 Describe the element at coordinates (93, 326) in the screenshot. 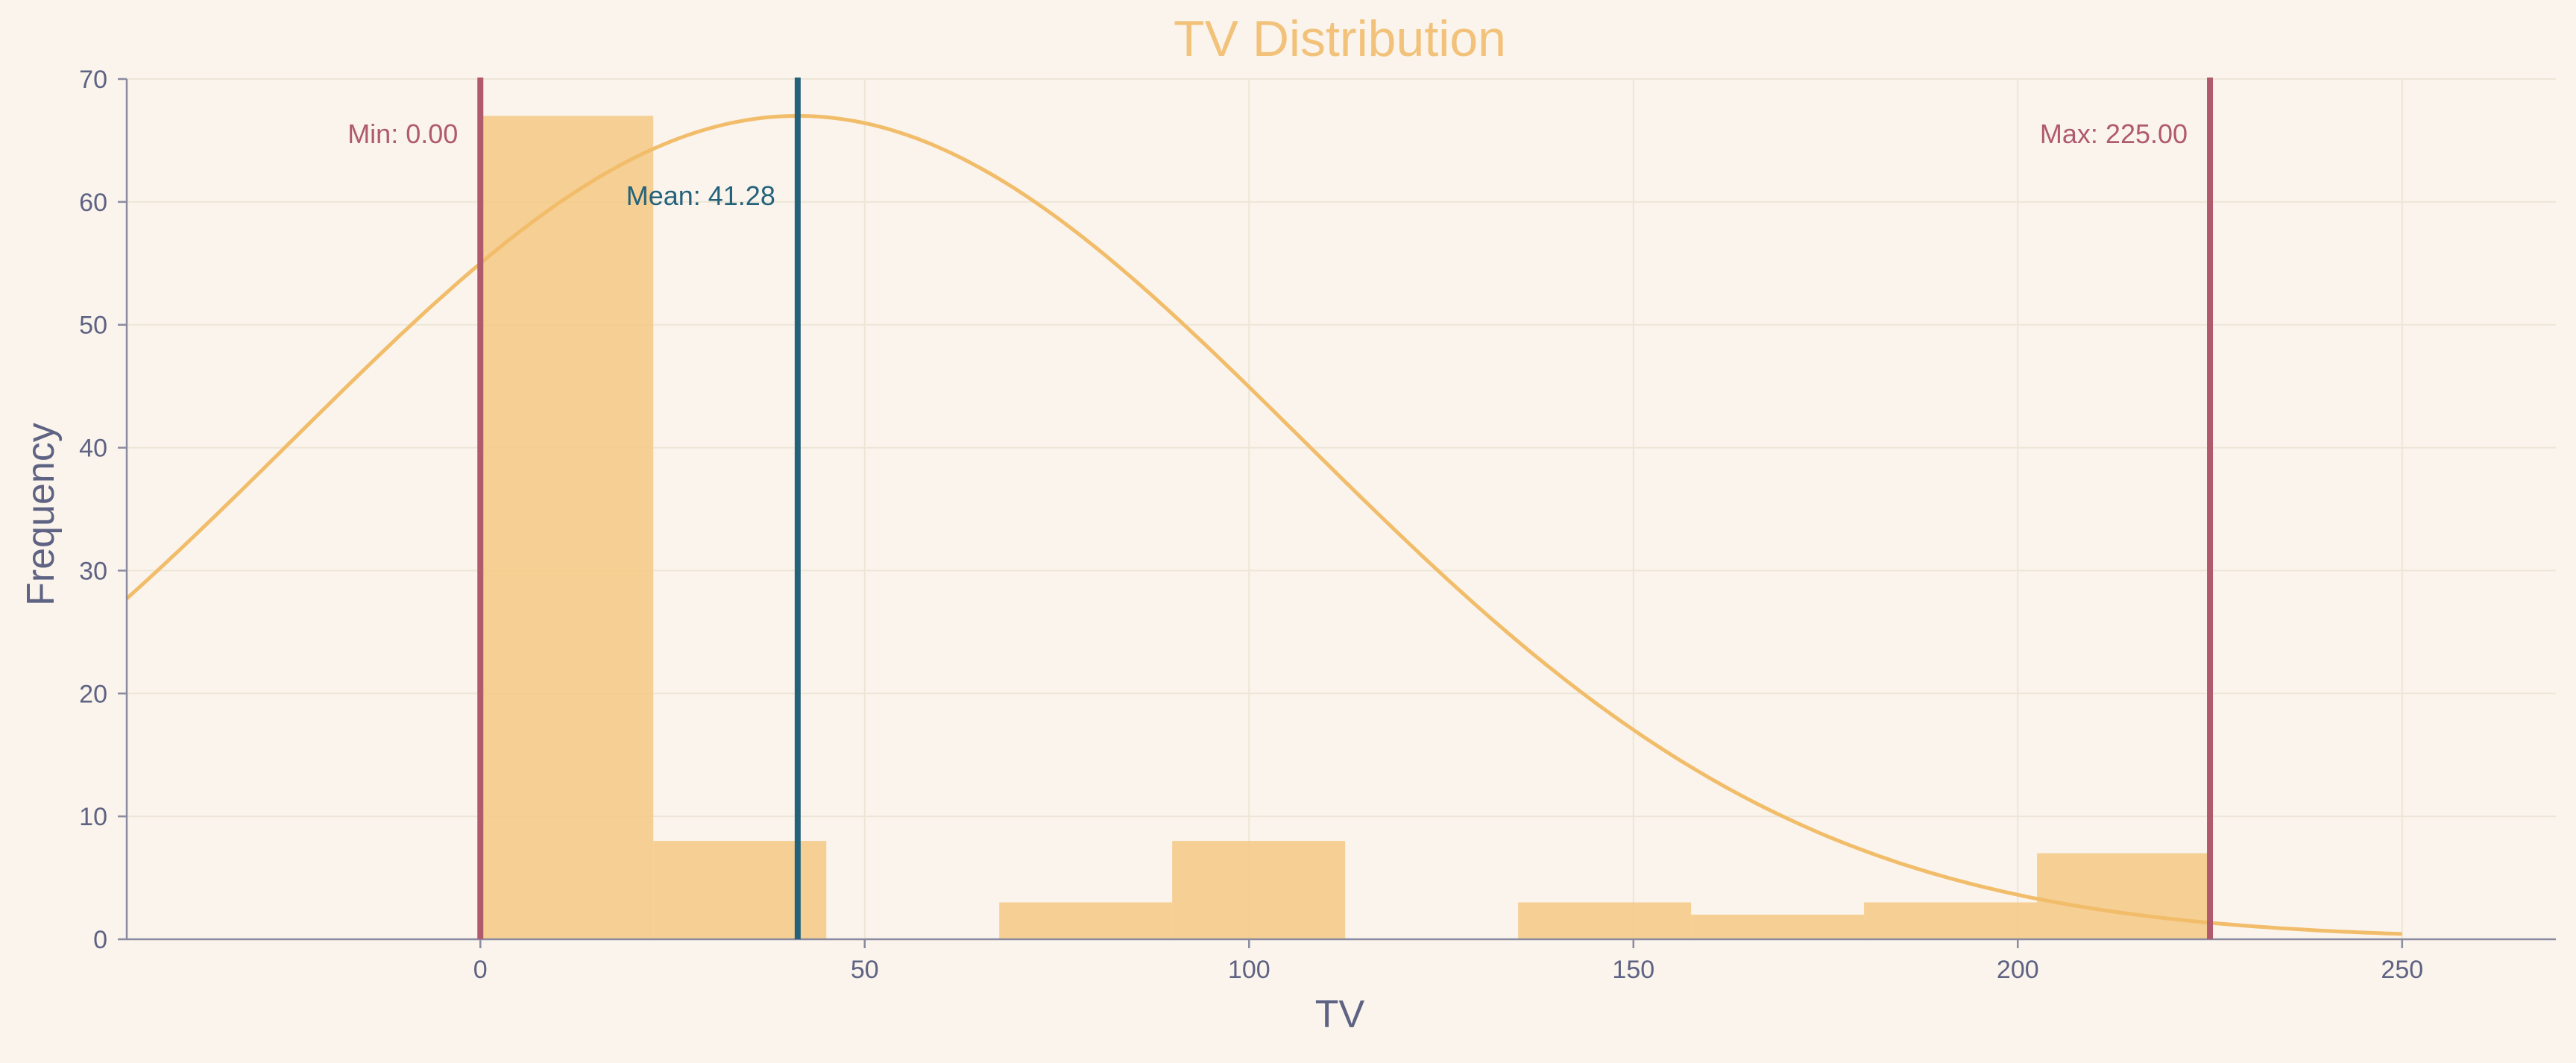

I see `y-tick-label: 50` at that location.